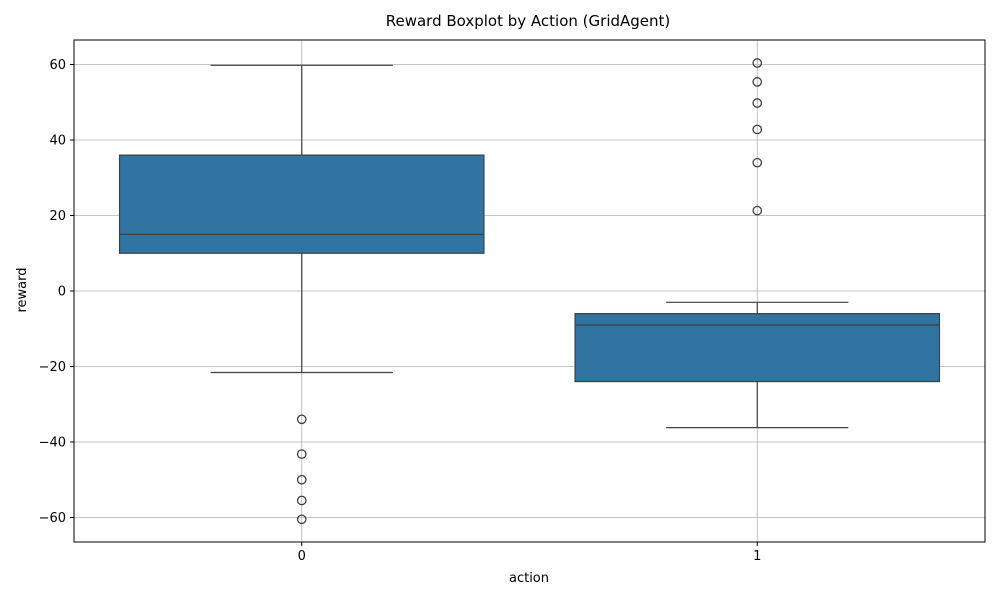 The image size is (1000, 600). I want to click on y-tick-label: 60, so click(57, 65).